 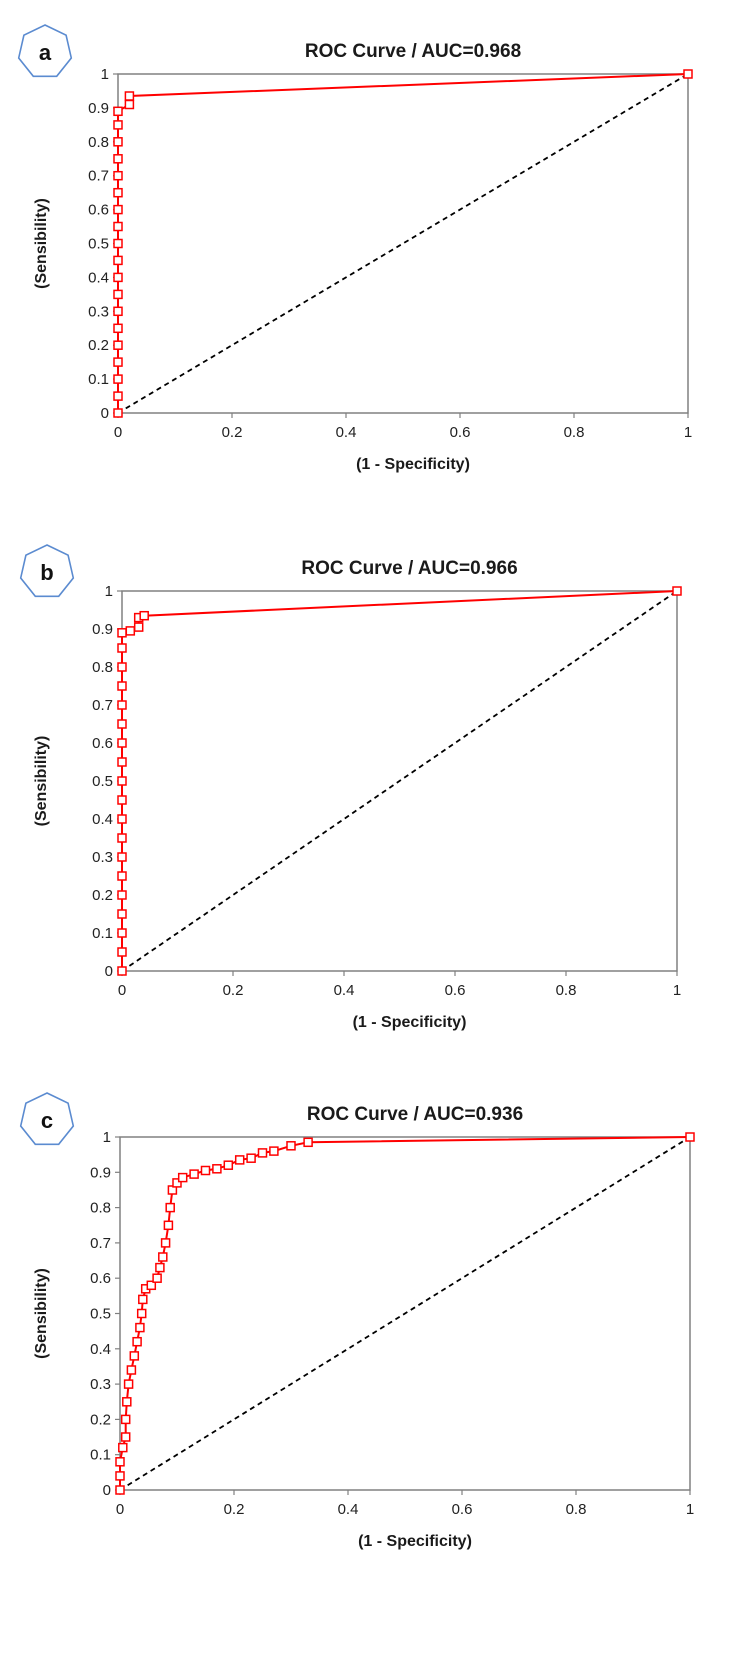 What do you see at coordinates (98, 379) in the screenshot?
I see `y-tick-label: 0.1` at bounding box center [98, 379].